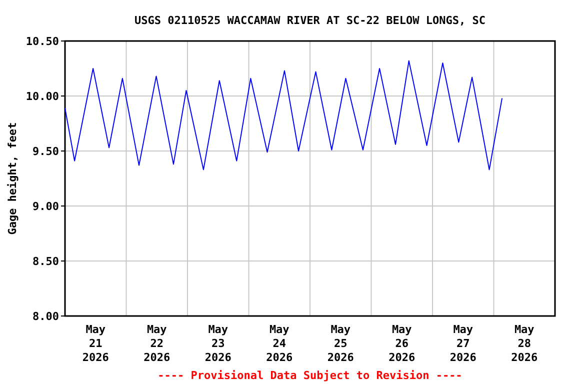 The image size is (576, 384). What do you see at coordinates (340, 343) in the screenshot?
I see `x-tick-label: May 25 2026` at bounding box center [340, 343].